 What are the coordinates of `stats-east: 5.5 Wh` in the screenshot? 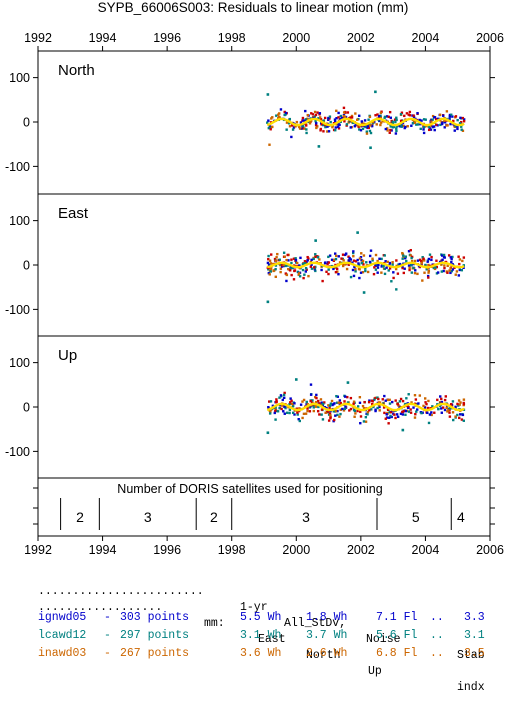 It's located at (261, 617).